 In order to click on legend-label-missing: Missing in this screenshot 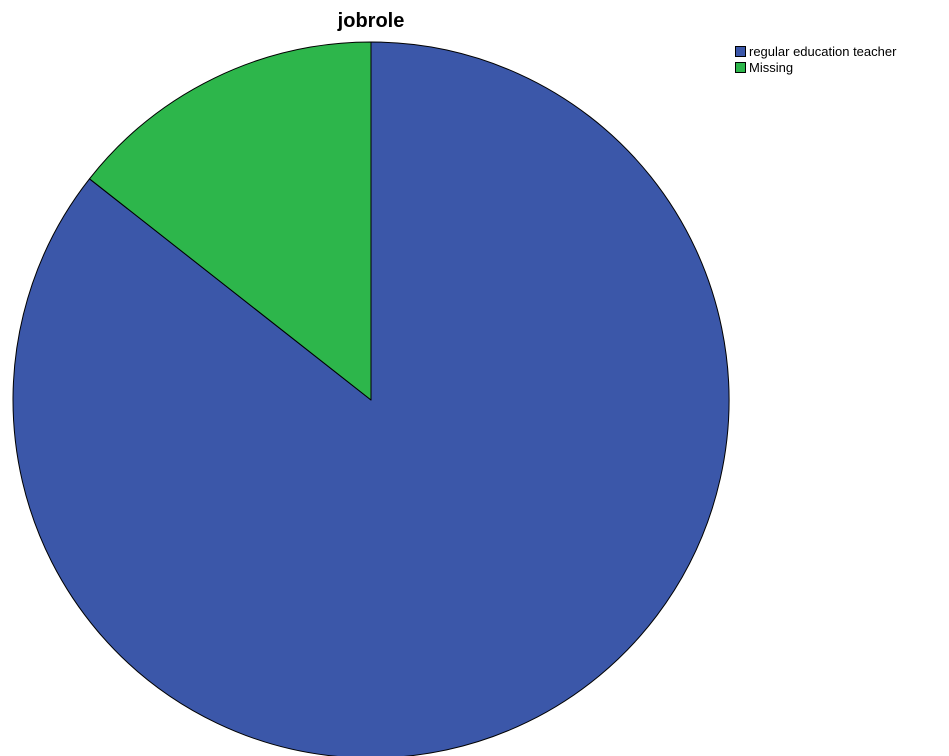, I will do `click(771, 67)`.